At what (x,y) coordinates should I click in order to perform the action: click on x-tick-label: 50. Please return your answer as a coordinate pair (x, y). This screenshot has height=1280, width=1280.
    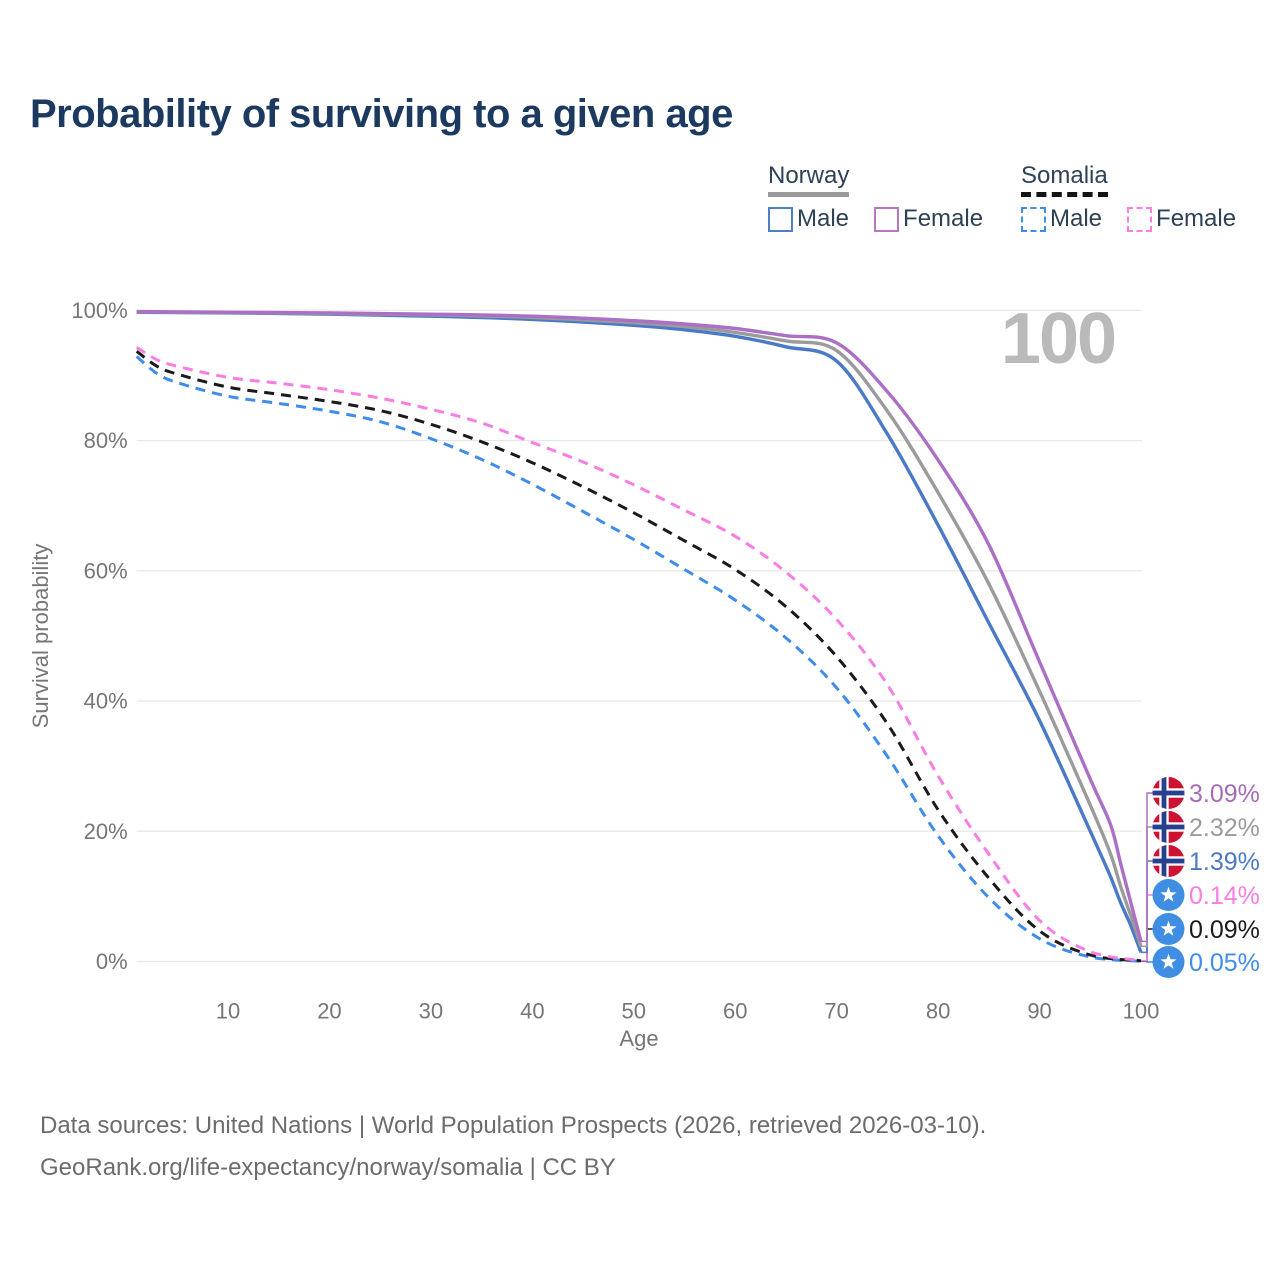
    Looking at the image, I should click on (634, 1011).